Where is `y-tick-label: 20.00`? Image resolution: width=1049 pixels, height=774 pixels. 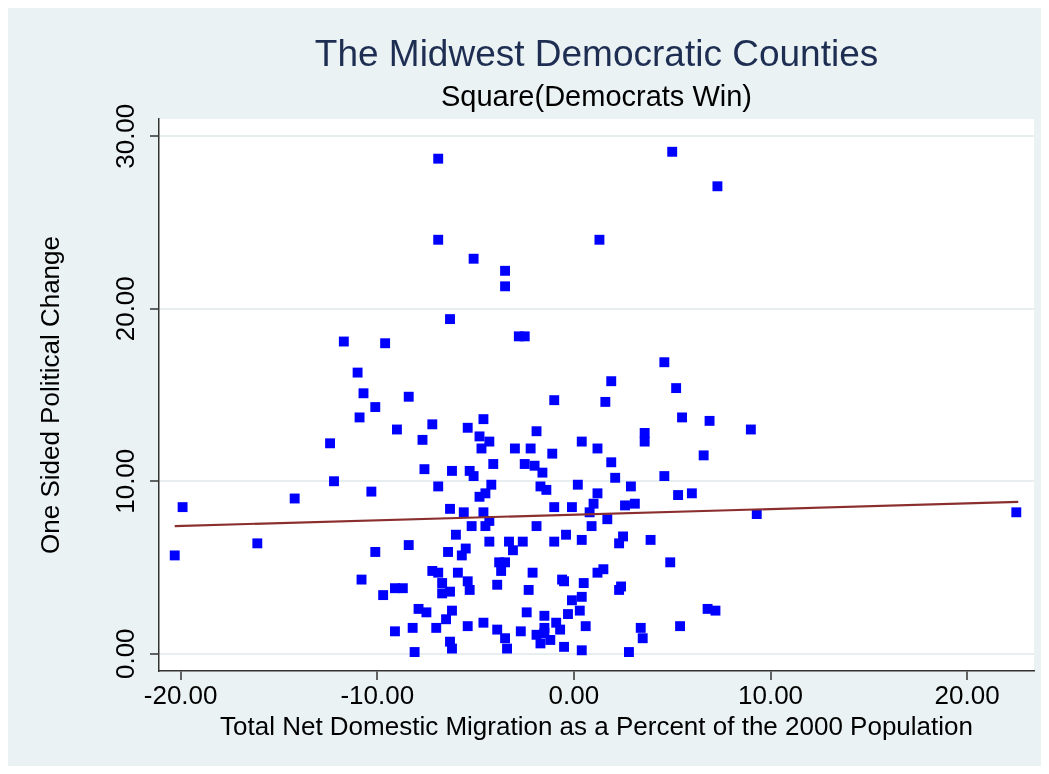 y-tick-label: 20.00 is located at coordinates (124, 309).